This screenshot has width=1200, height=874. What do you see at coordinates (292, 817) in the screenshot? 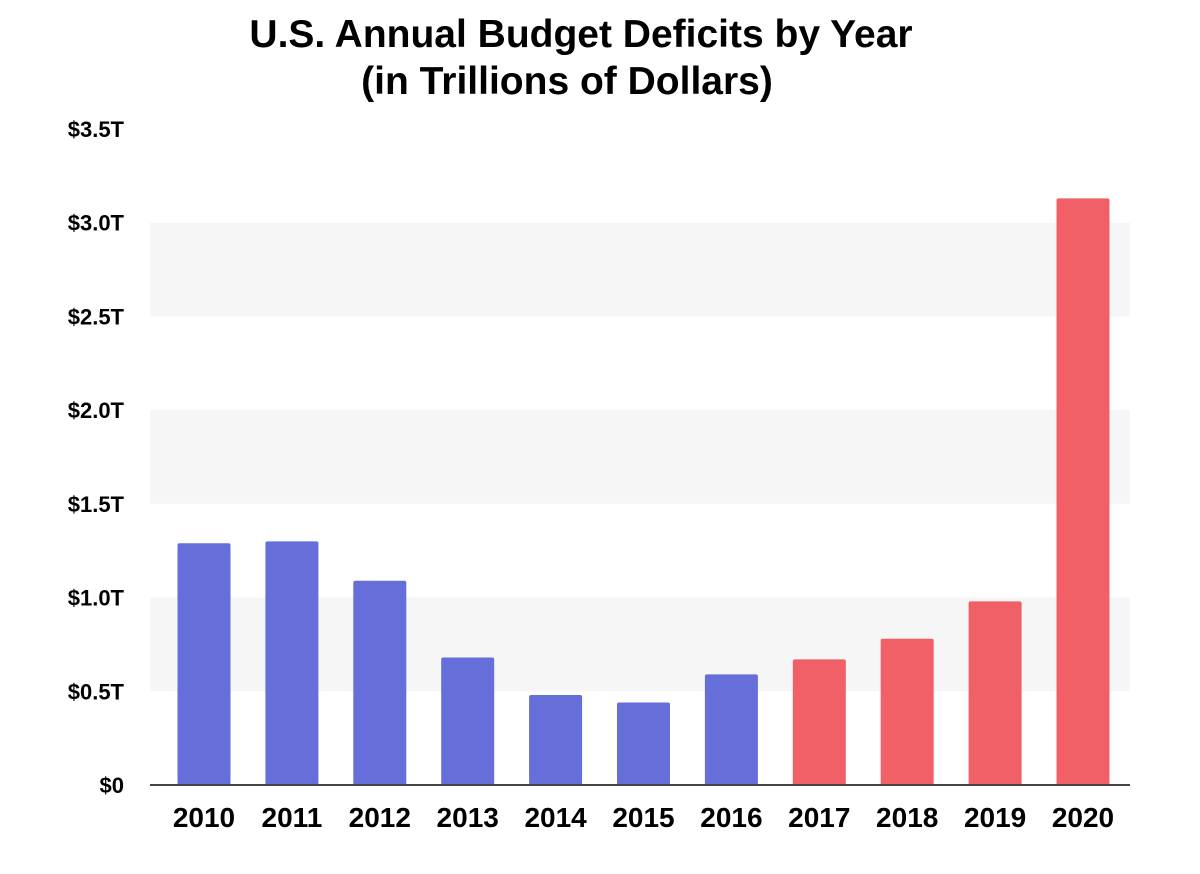
I see `x-tick-label: 2011` at bounding box center [292, 817].